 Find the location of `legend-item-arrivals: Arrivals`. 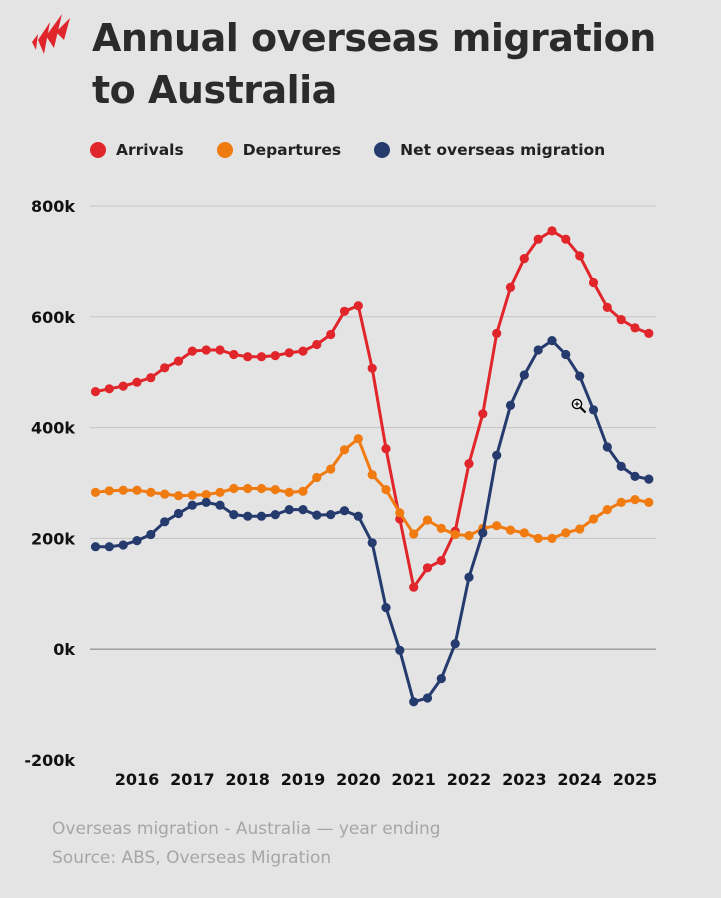

legend-item-arrivals: Arrivals is located at coordinates (137, 150).